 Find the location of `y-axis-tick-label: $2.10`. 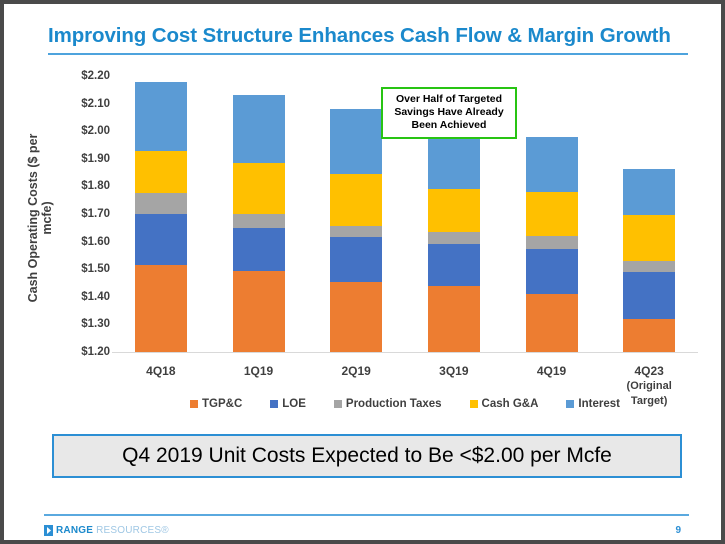

y-axis-tick-label: $2.10 is located at coordinates (95, 103).